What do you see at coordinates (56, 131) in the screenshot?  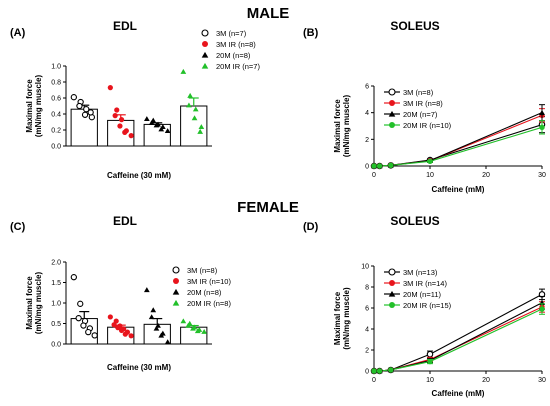 I see `y-tick-label: 0.2` at bounding box center [56, 131].